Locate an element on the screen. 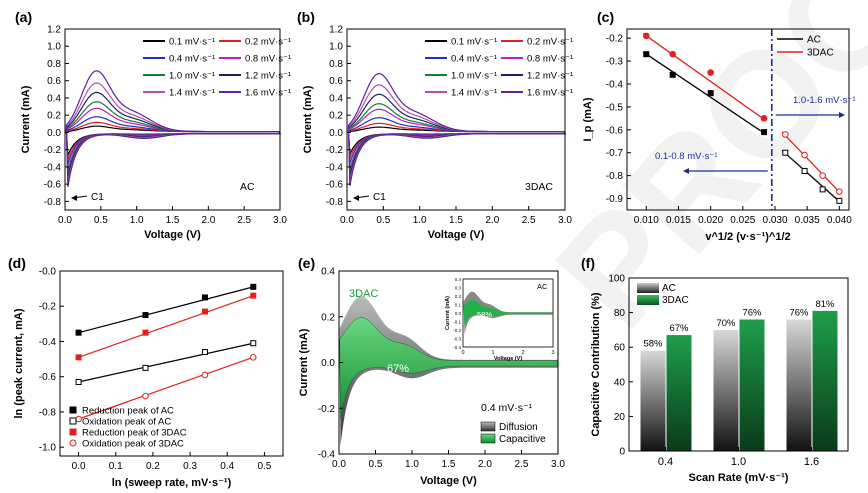 The height and width of the screenshot is (493, 868). x-tick-label: 0.010 is located at coordinates (646, 220).